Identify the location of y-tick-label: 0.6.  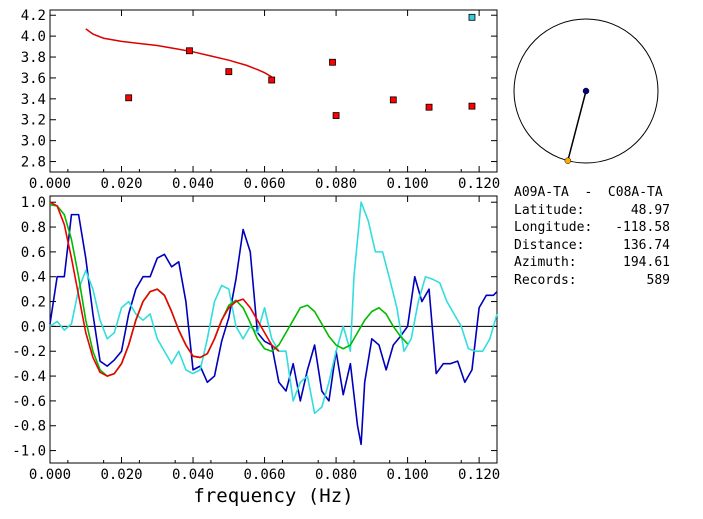
(33, 253).